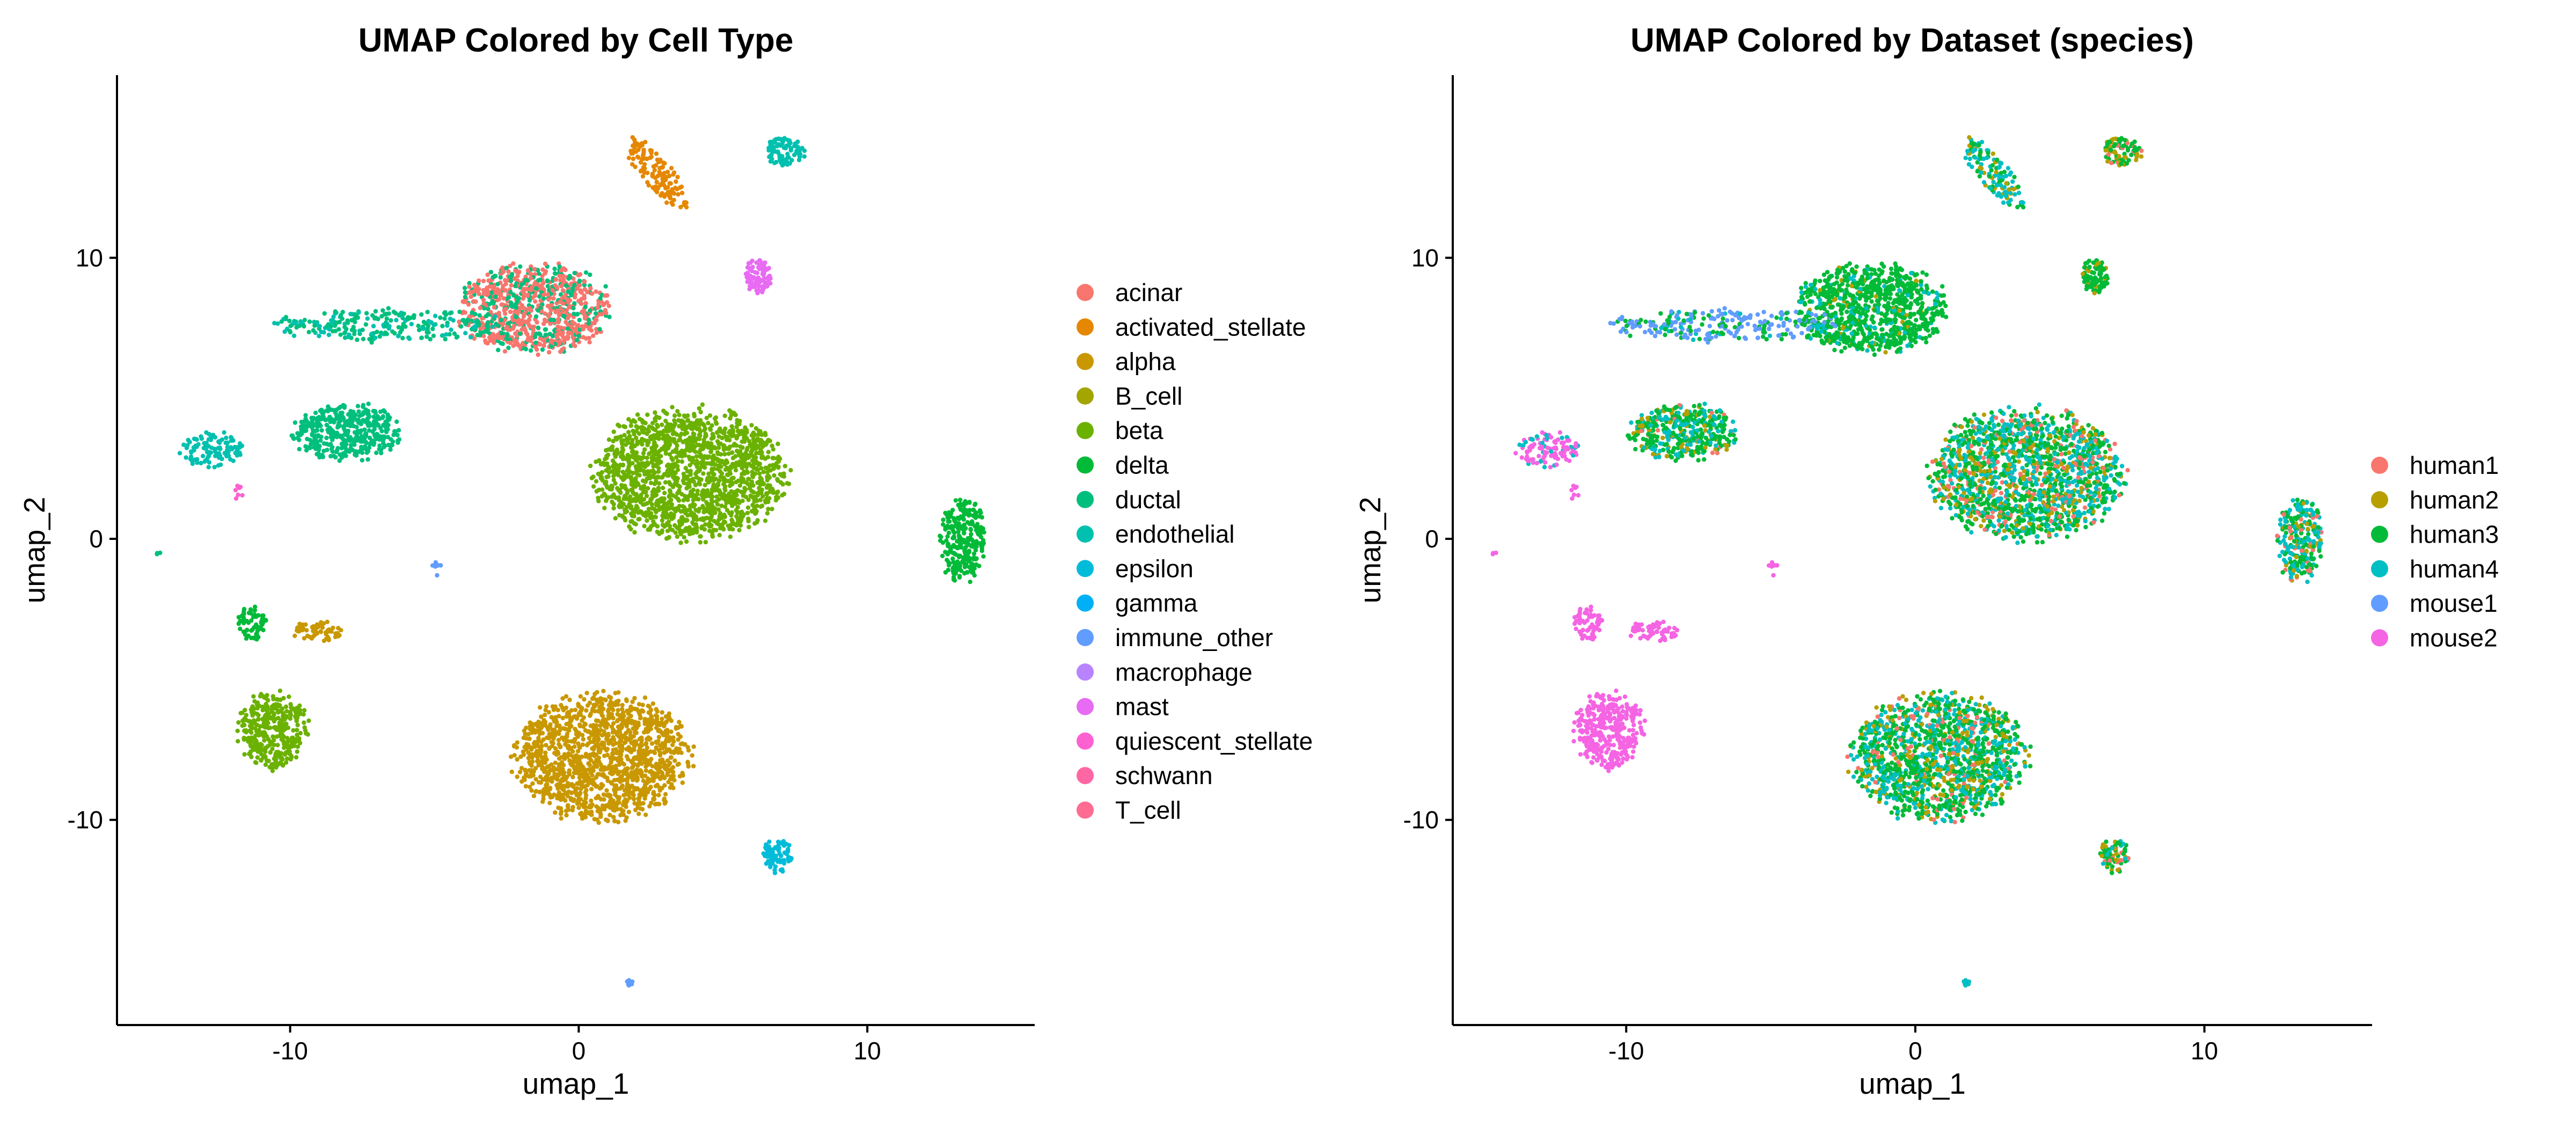  What do you see at coordinates (576, 40) in the screenshot?
I see `plot-title: UMAP Colored by Cell Type` at bounding box center [576, 40].